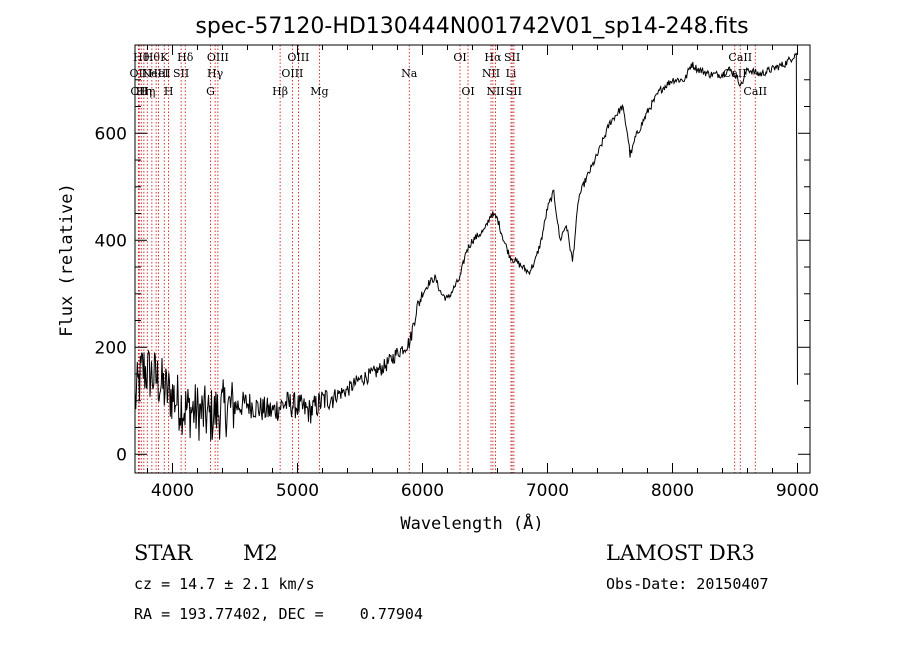 This screenshot has width=900, height=649. Describe the element at coordinates (111, 348) in the screenshot. I see `y-tick-label: 200` at that location.